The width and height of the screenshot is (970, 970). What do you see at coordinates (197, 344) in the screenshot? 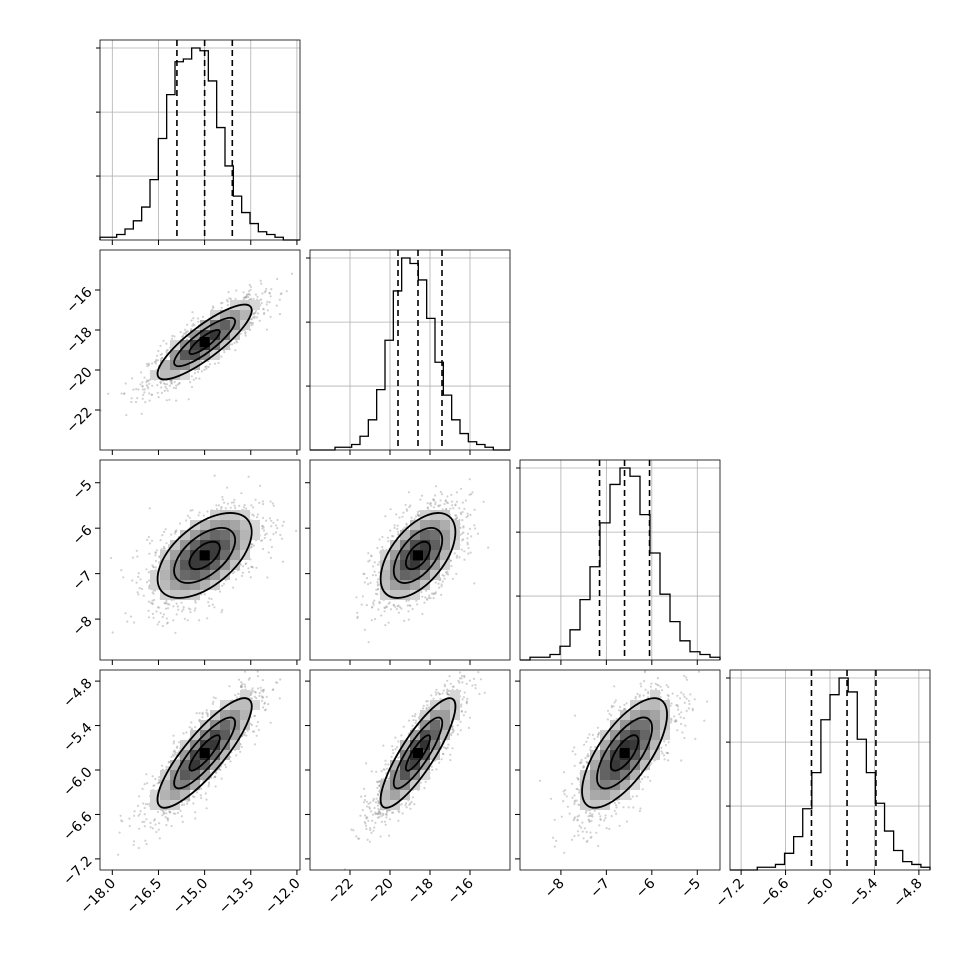
I see `panel-inner` at bounding box center [197, 344].